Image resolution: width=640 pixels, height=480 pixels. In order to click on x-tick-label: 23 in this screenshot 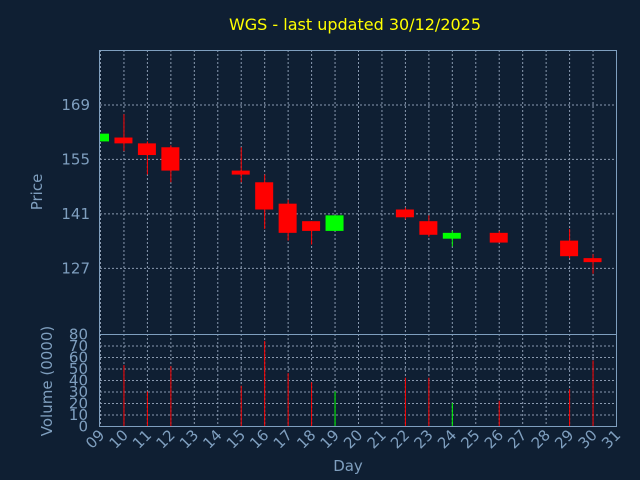, I will do `click(423, 439)`.